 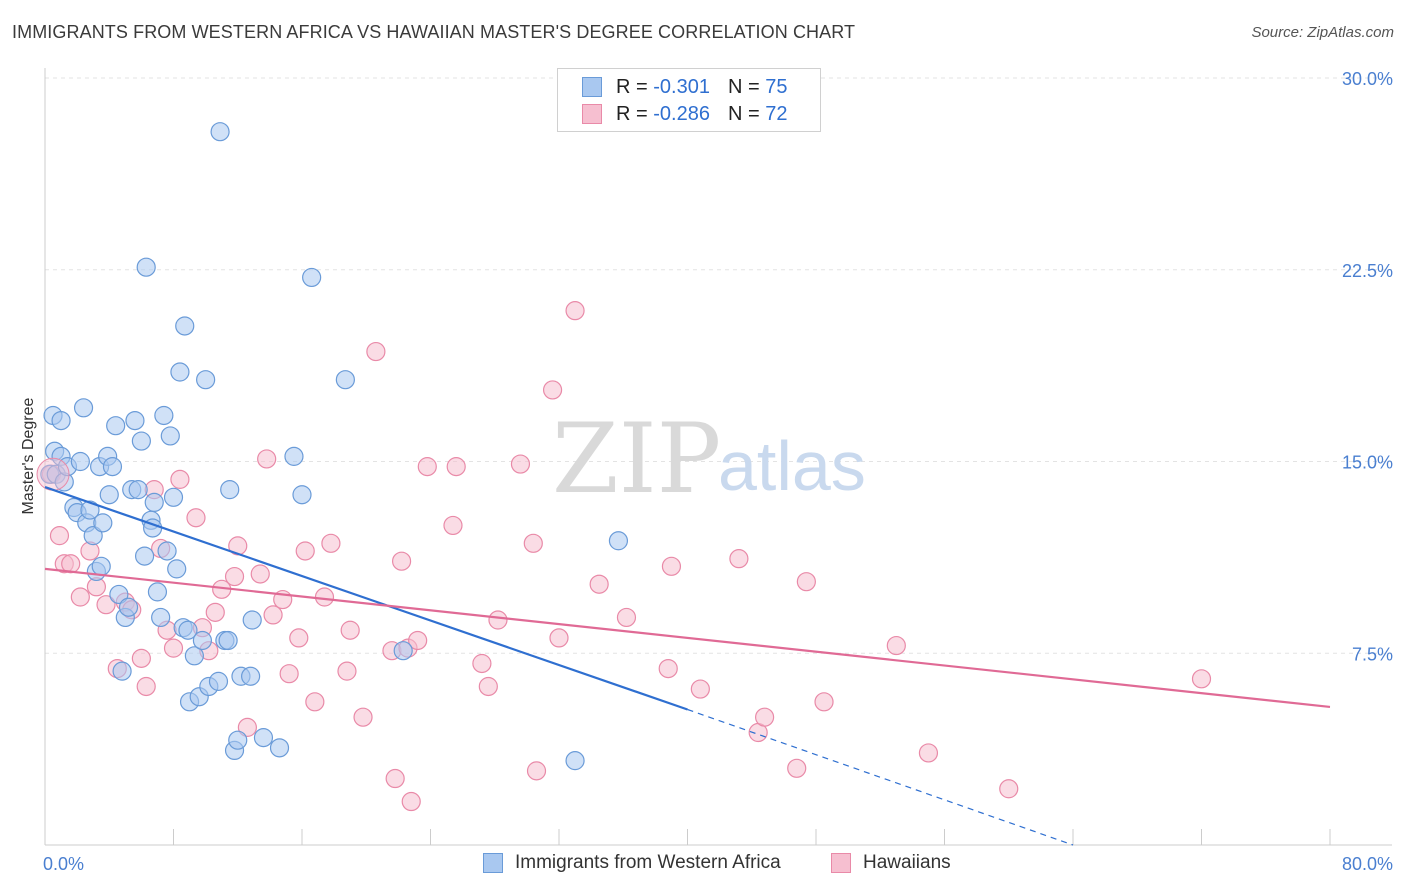 What do you see at coordinates (592, 114) in the screenshot?
I see `legend-swatch-pink` at bounding box center [592, 114].